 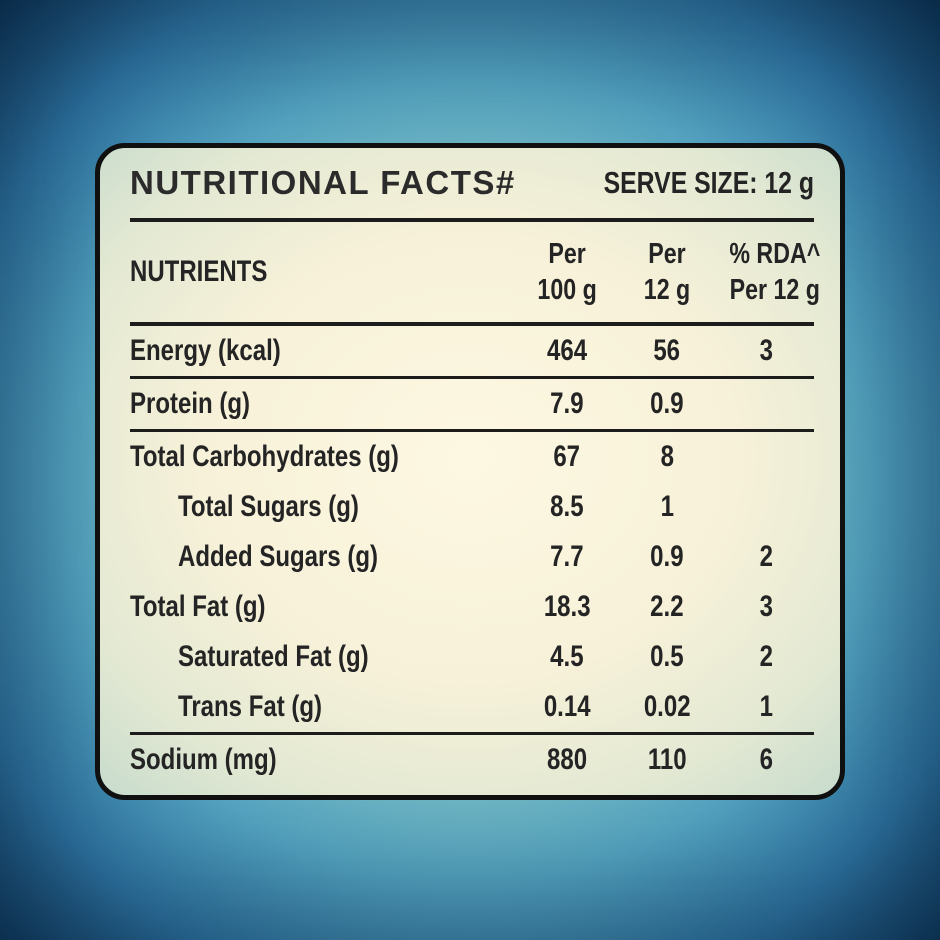 What do you see at coordinates (774, 290) in the screenshot?
I see `header-line: Per 12 g` at bounding box center [774, 290].